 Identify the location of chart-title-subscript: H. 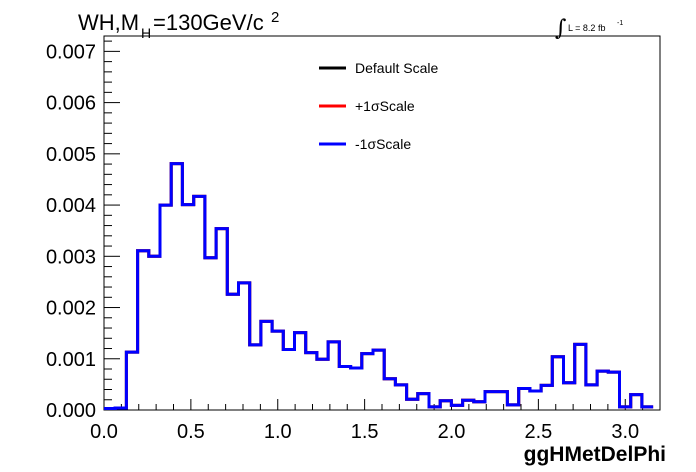
(146, 33).